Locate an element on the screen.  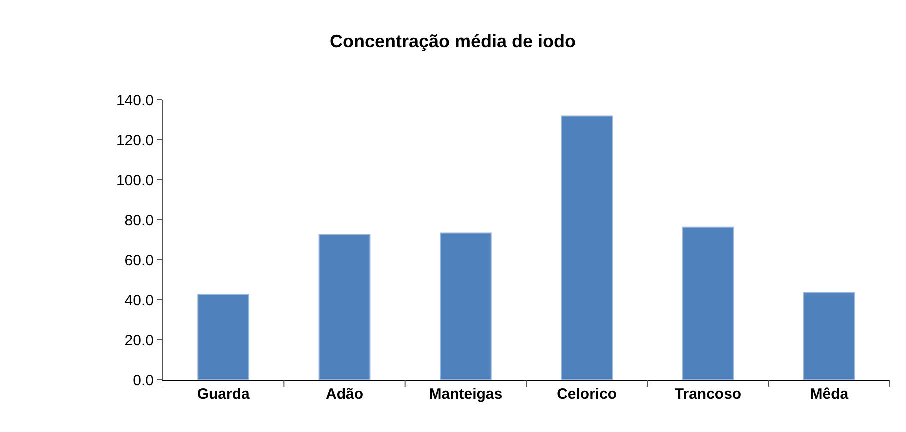
x-tick-label: Guarda is located at coordinates (223, 394).